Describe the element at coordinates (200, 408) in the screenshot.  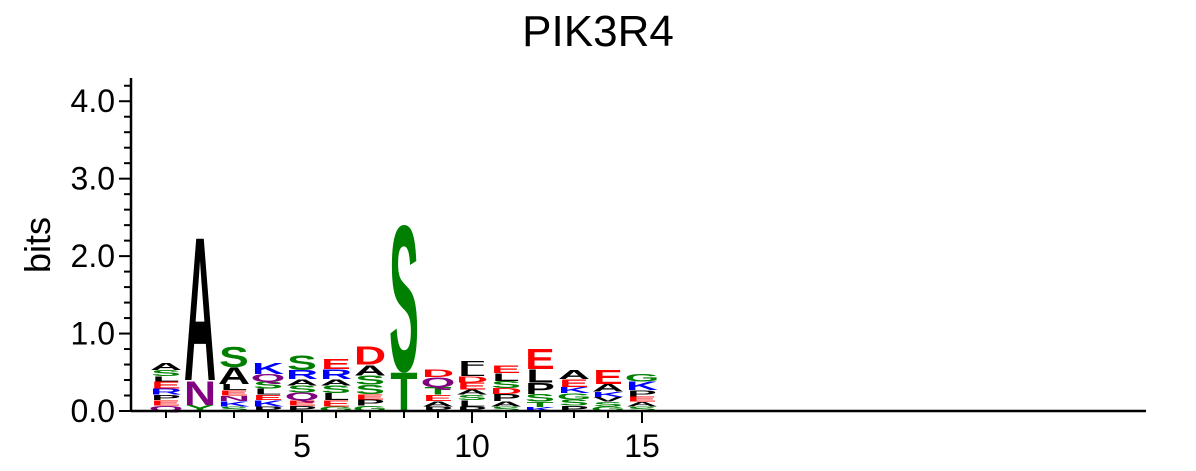
I see `logo-letter: Y` at that location.